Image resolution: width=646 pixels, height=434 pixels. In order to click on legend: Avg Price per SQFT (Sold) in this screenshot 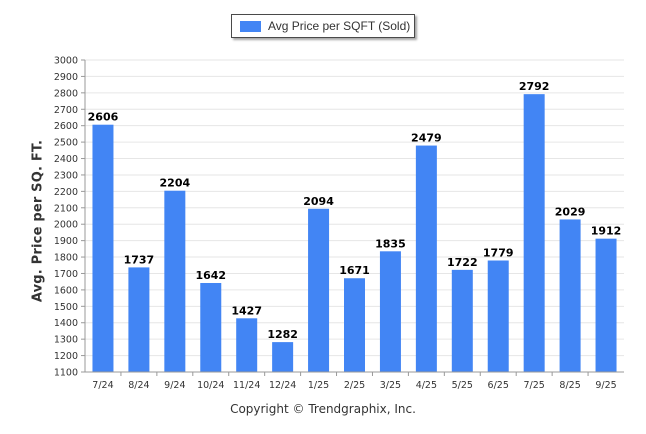, I will do `click(323, 26)`.